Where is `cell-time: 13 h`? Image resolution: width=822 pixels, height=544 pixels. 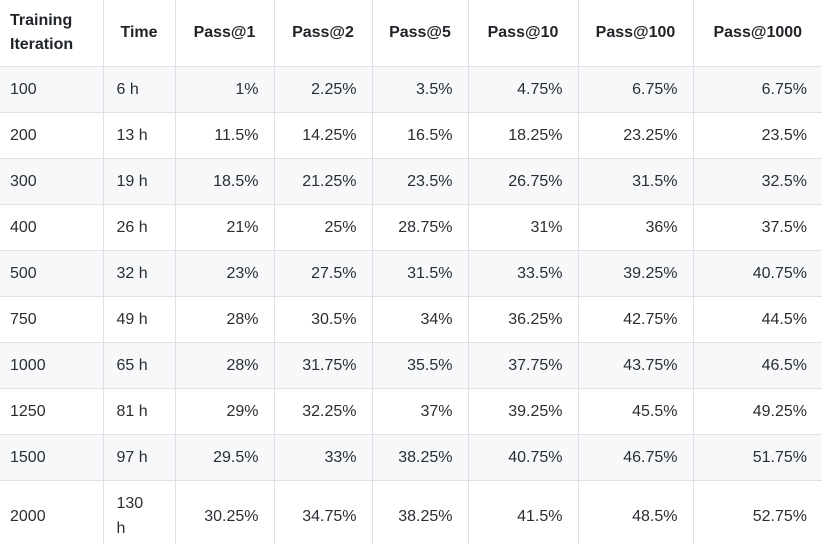 cell-time: 13 h is located at coordinates (139, 135).